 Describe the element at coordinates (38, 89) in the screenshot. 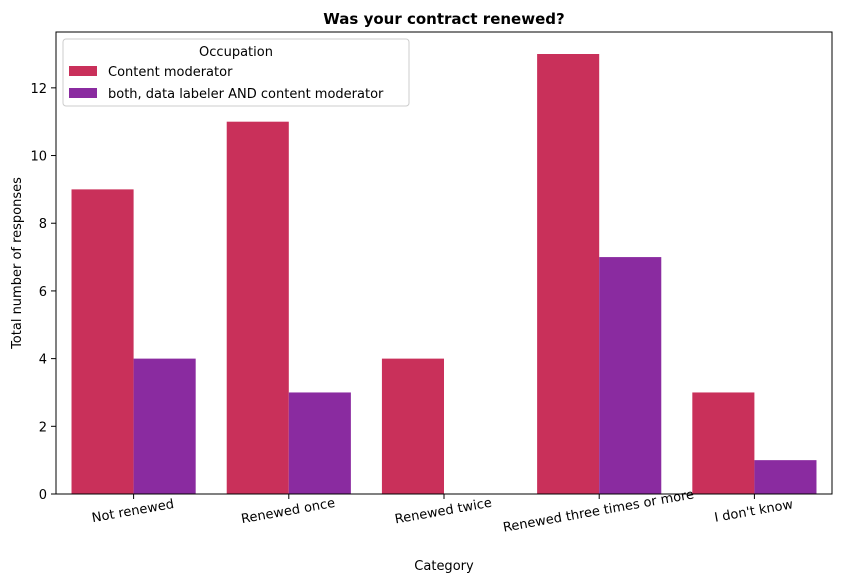

I see `y-tick-label: 12` at that location.